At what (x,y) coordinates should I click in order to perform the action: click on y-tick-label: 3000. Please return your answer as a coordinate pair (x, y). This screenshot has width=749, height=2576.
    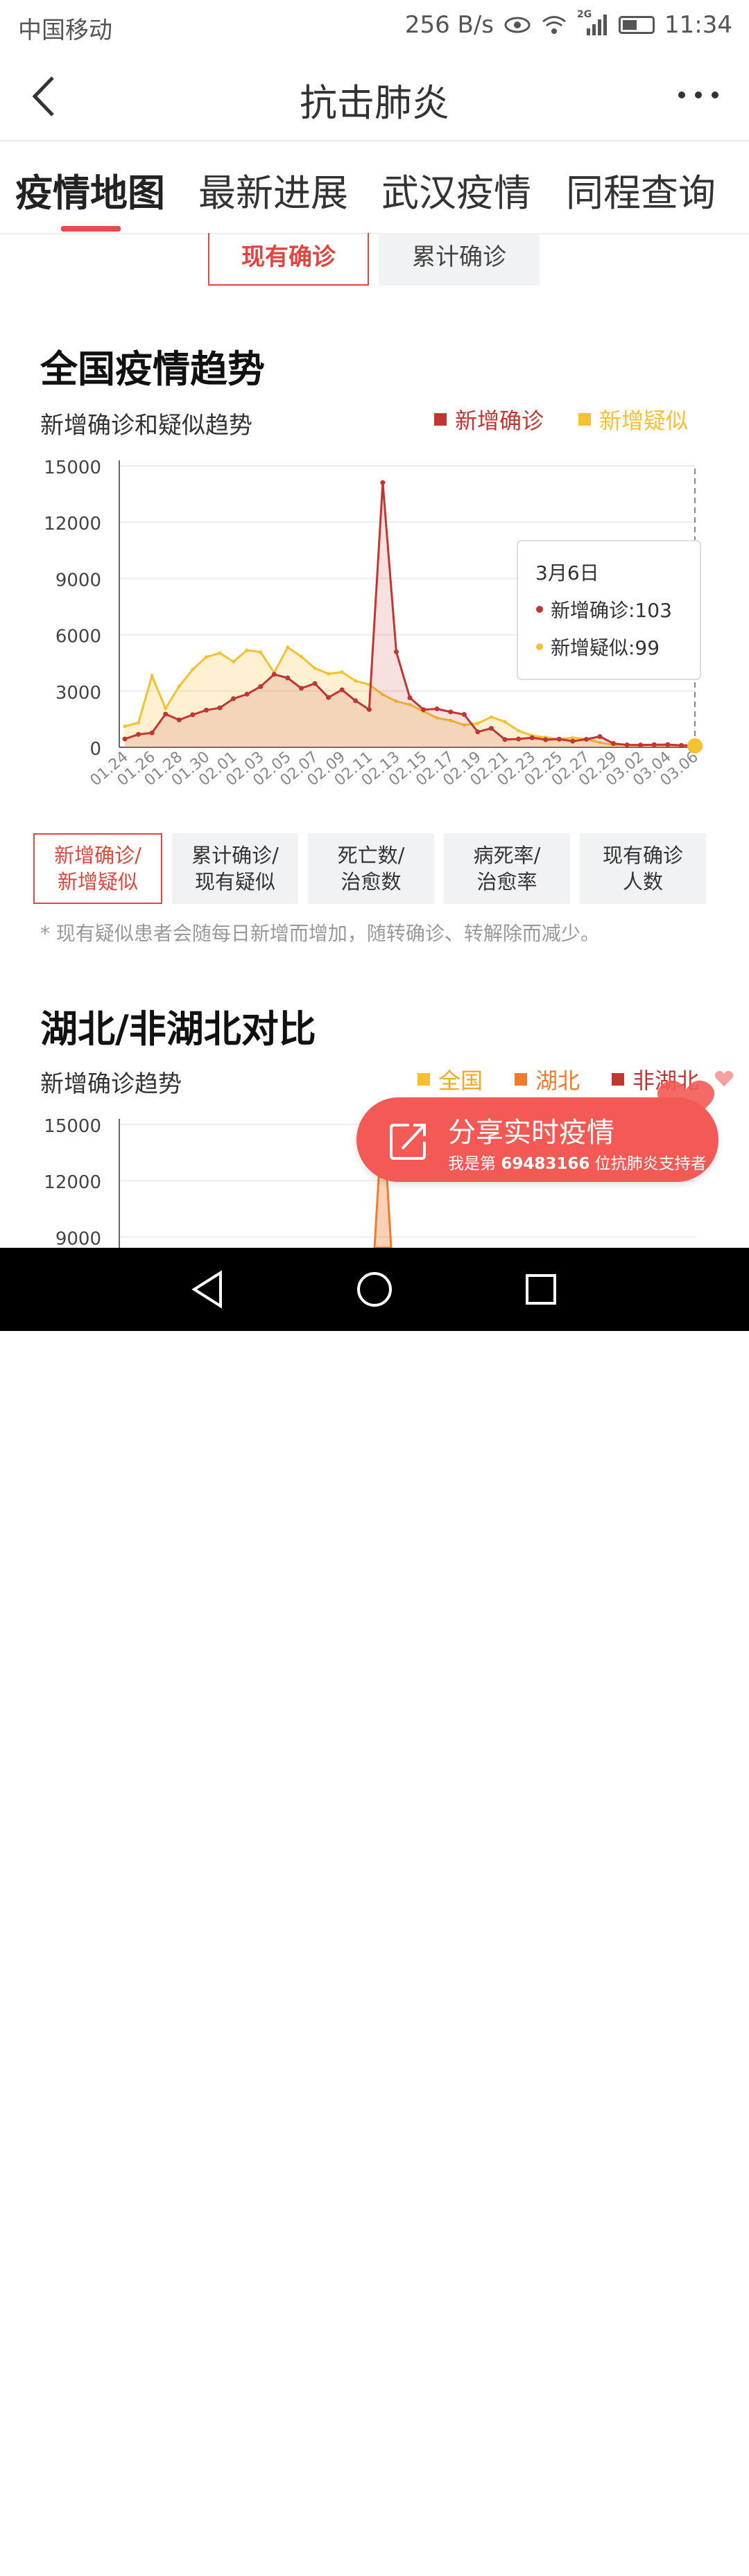
    Looking at the image, I should click on (78, 693).